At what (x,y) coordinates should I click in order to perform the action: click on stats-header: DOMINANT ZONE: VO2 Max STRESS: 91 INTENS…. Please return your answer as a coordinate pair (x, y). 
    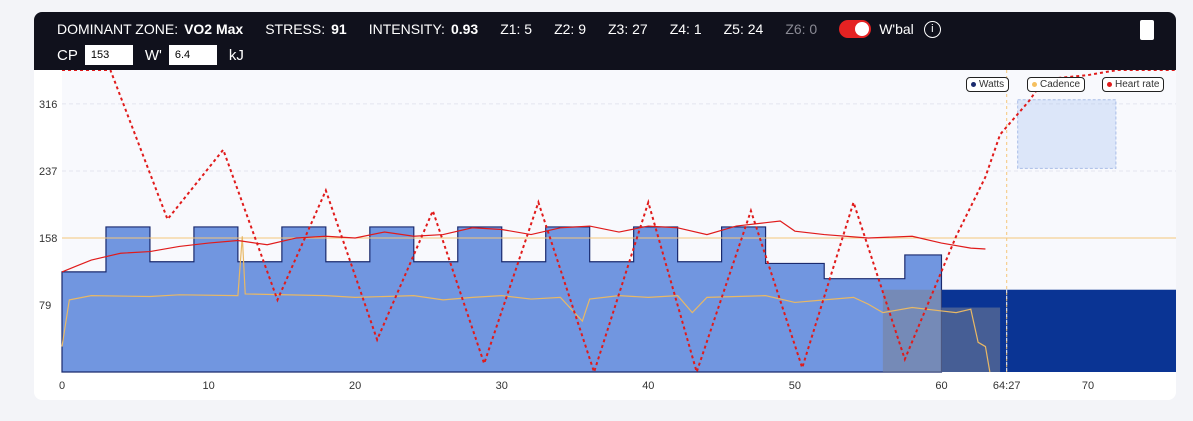
    Looking at the image, I should click on (605, 41).